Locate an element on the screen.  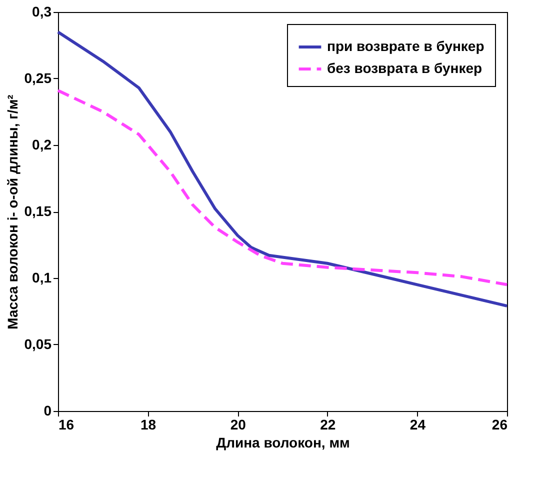
y-tick-label: 0,25 is located at coordinates (38, 78).